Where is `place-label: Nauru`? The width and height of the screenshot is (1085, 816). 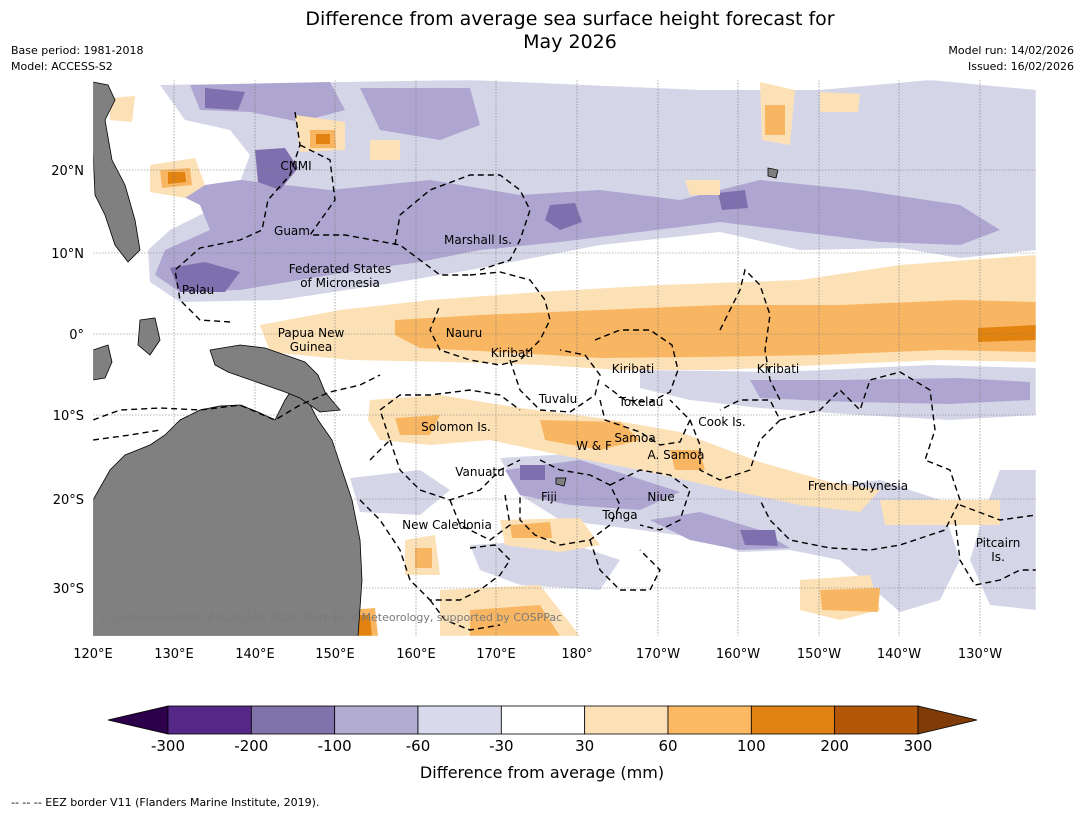
place-label: Nauru is located at coordinates (464, 333).